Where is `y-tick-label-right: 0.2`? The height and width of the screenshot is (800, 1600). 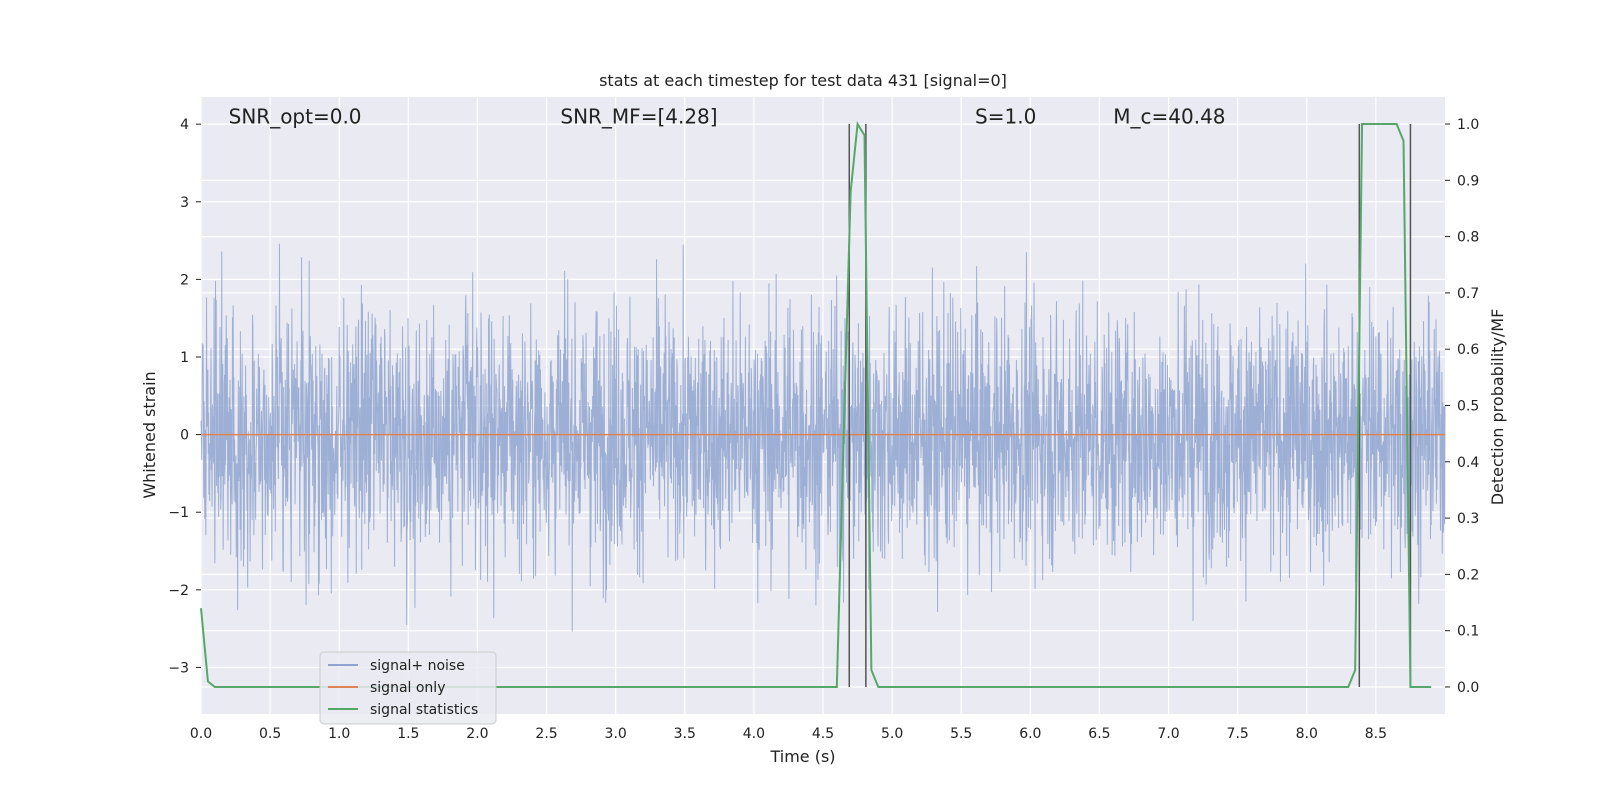
y-tick-label-right: 0.2 is located at coordinates (1468, 575).